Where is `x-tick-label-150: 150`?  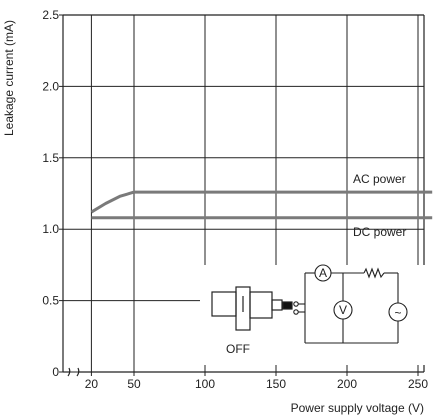 x-tick-label-150: 150 is located at coordinates (276, 384).